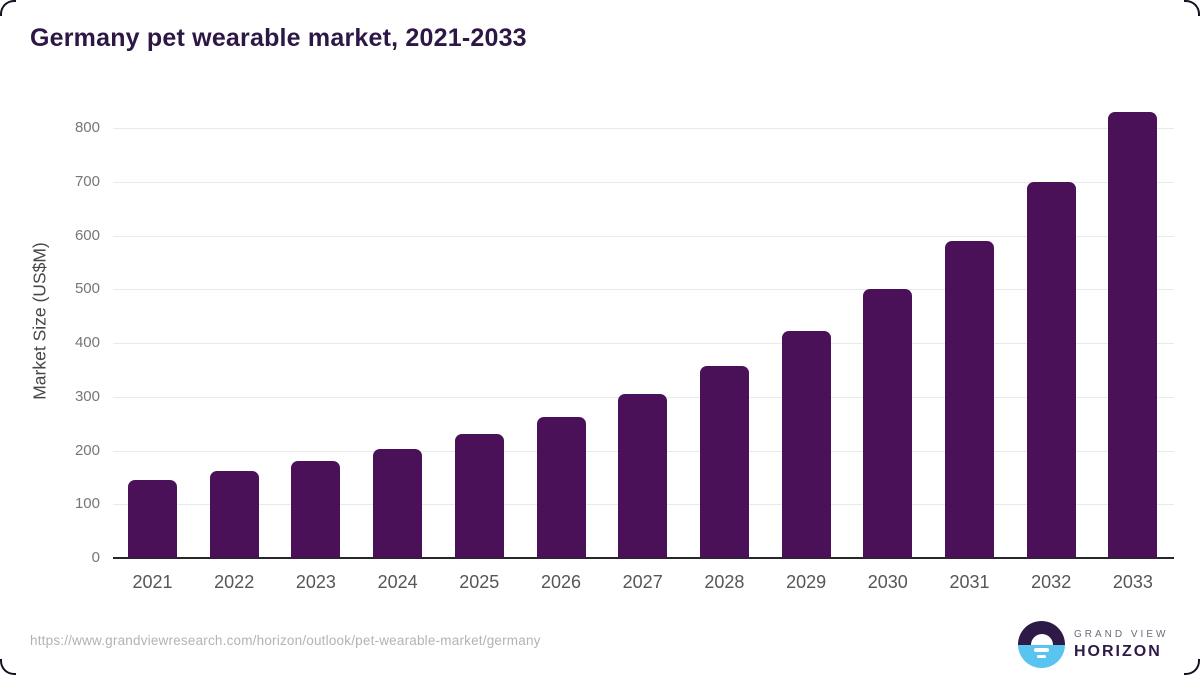 This screenshot has height=675, width=1200. Describe the element at coordinates (888, 423) in the screenshot. I see `bar-2030` at that location.